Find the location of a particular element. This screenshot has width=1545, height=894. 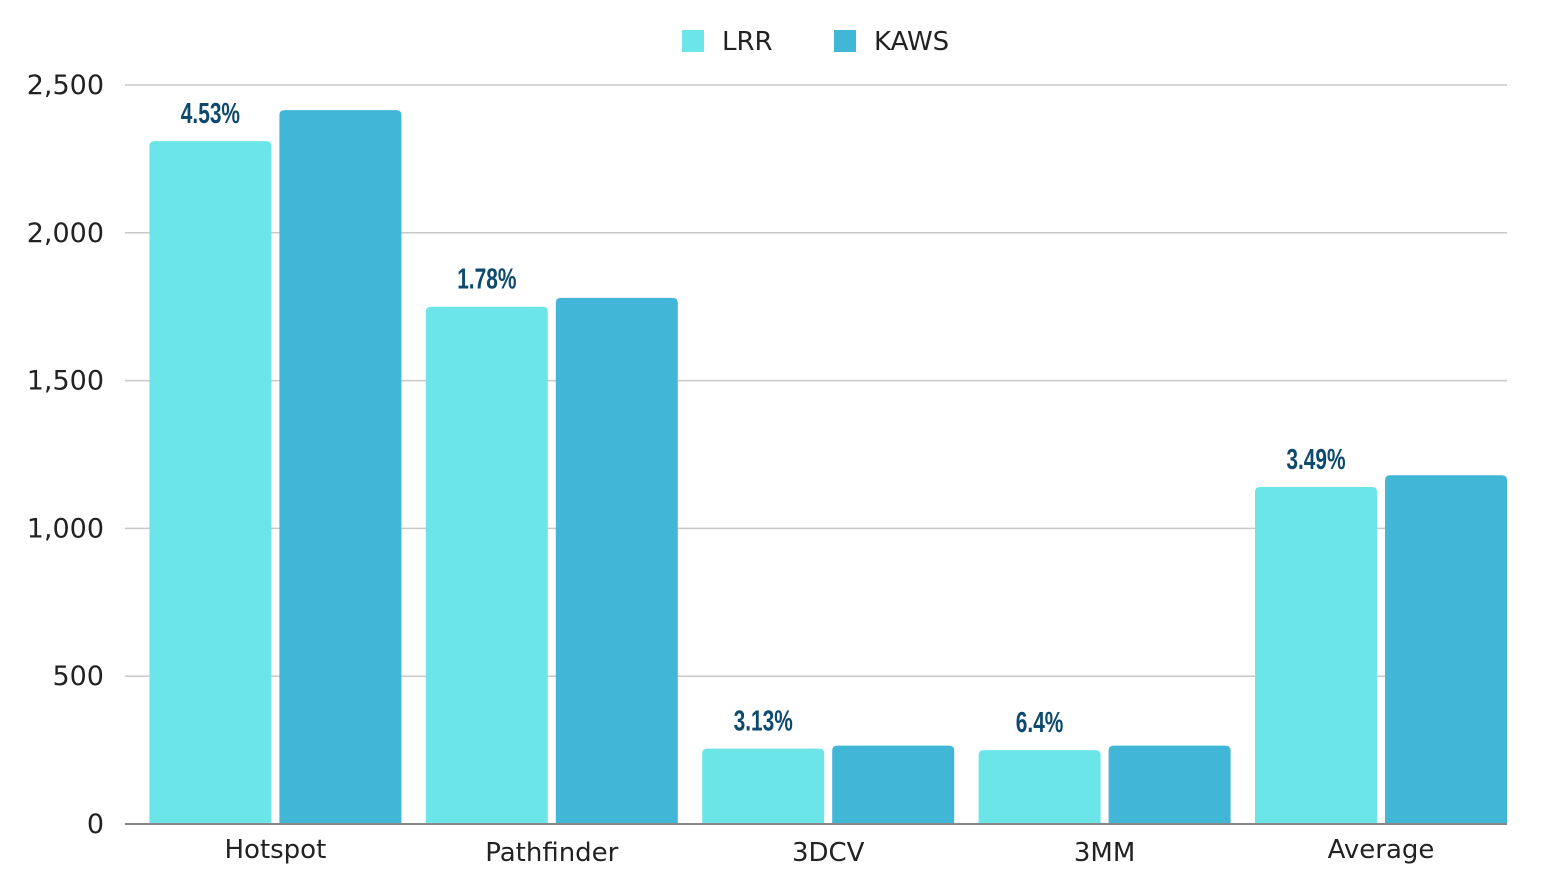

bar-lrr-3mm is located at coordinates (1039, 787).